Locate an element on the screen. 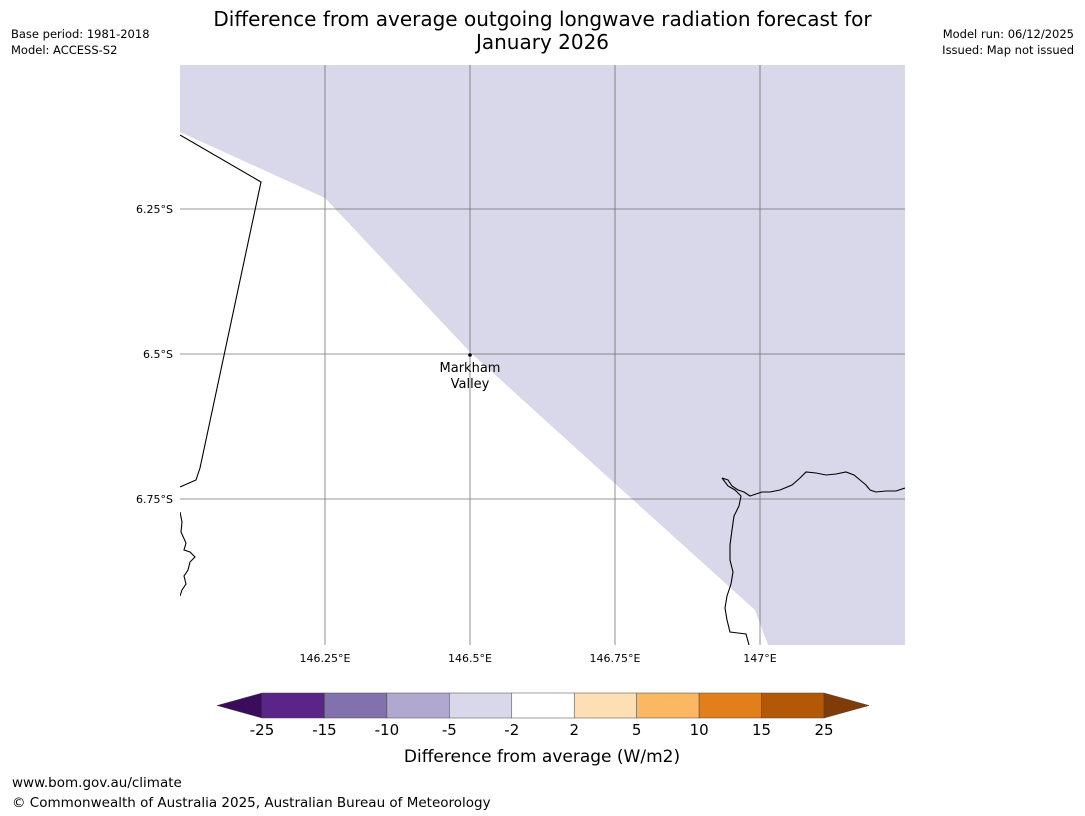 The height and width of the screenshot is (816, 1085). lat-labels: 6.25°S 6.5°S 6.75°S is located at coordinates (154, 354).